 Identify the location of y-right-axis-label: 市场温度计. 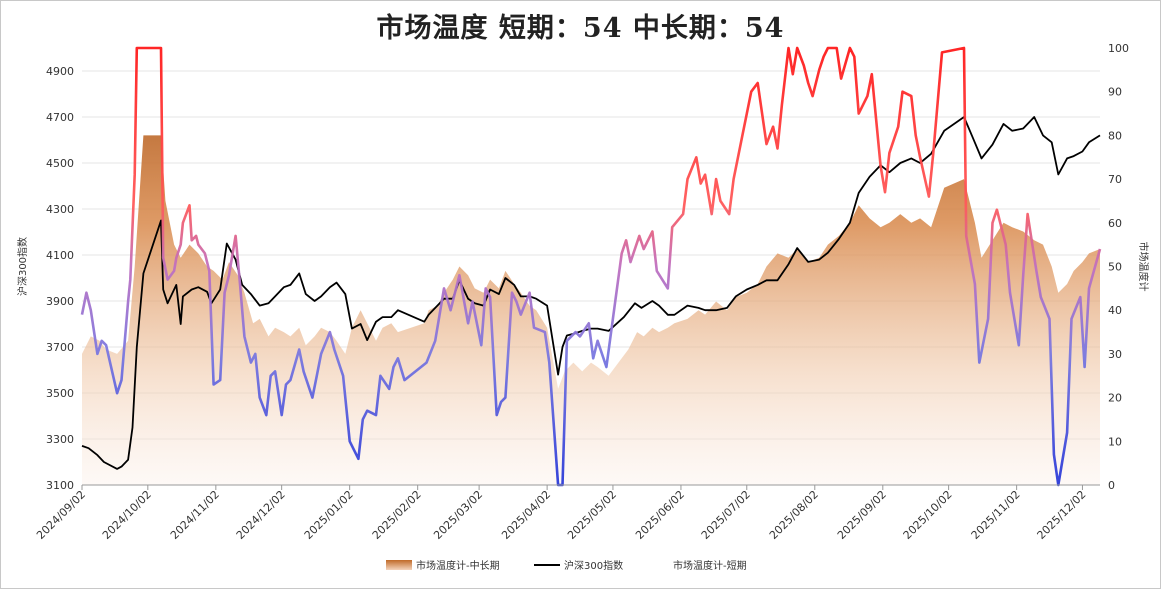
(1143, 267).